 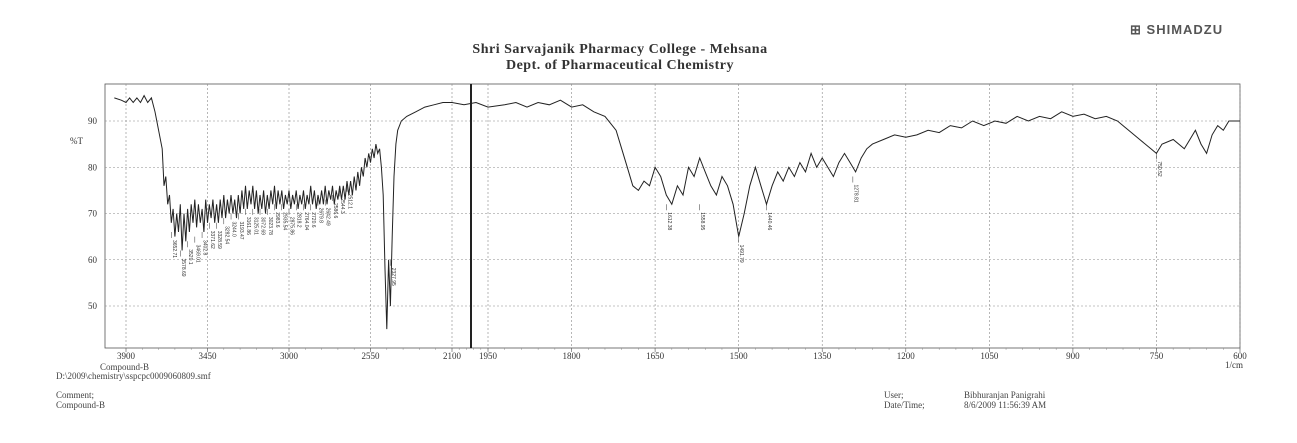 I want to click on x-tick-label: 3900, so click(x=126, y=356).